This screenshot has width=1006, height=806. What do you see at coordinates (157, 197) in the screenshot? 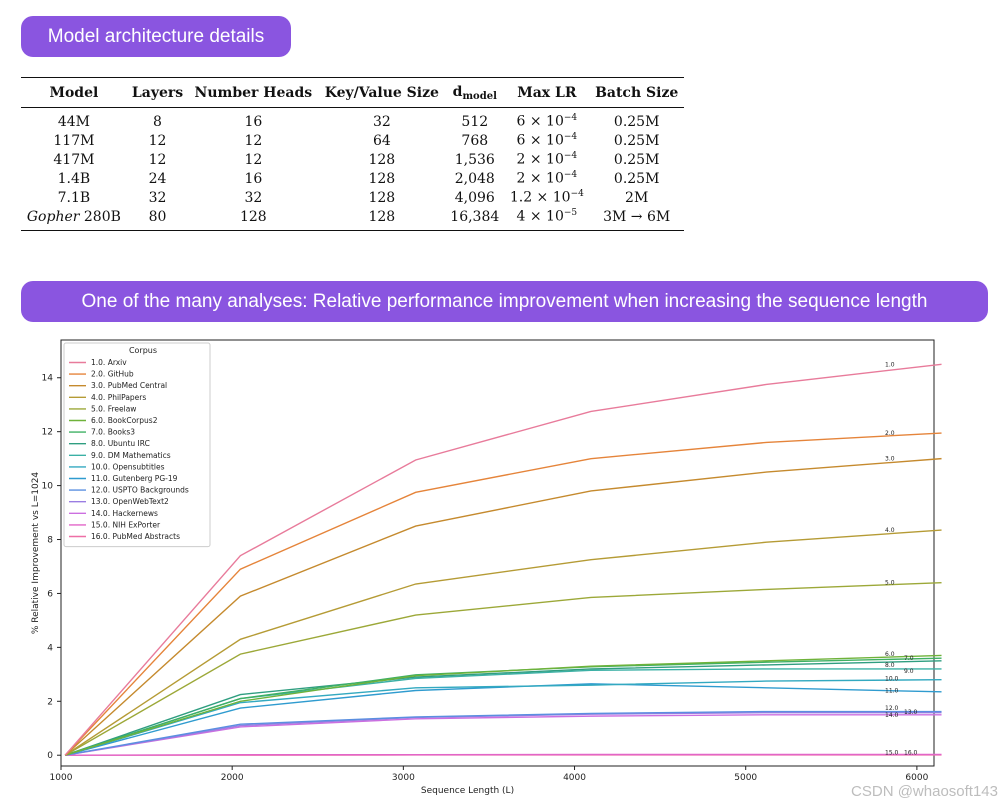
I see `cell-layers: 32` at bounding box center [157, 197].